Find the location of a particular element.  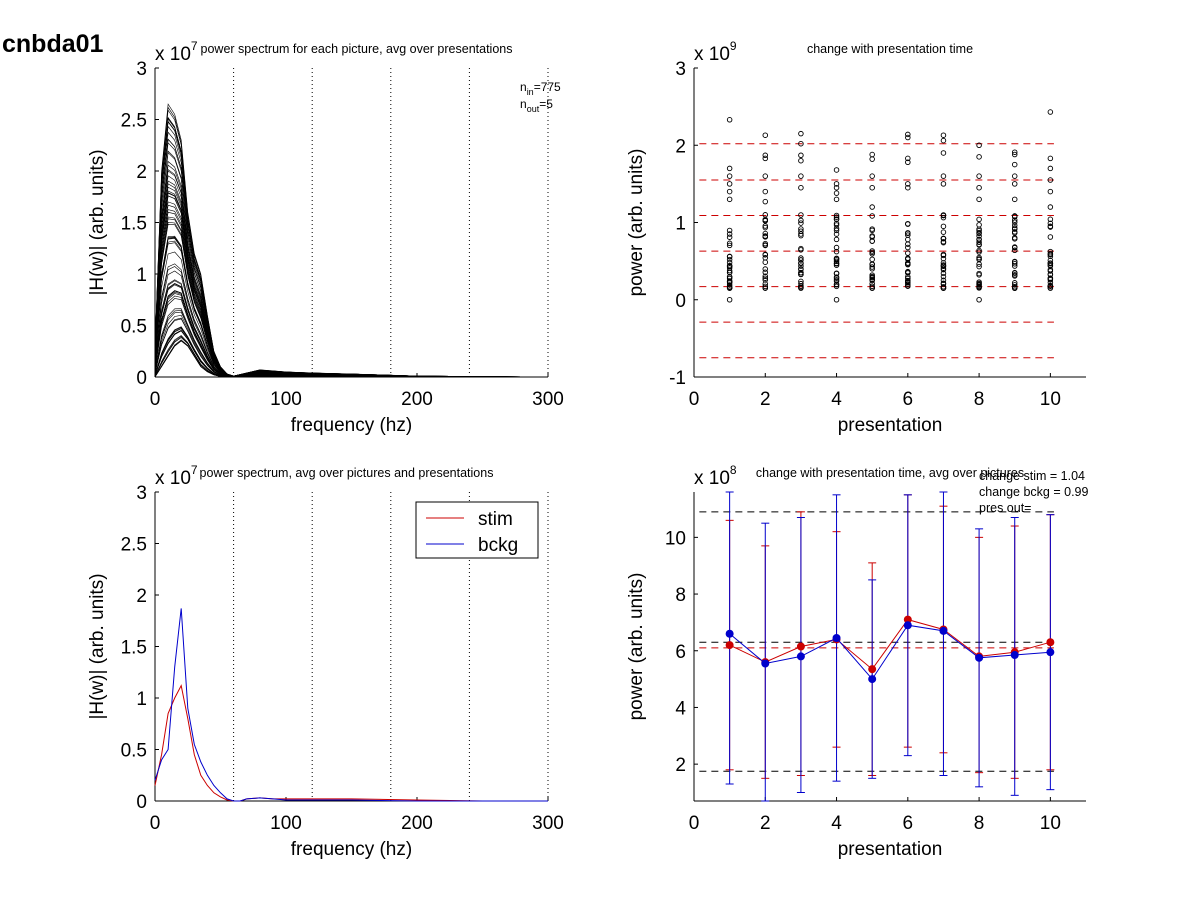

y-exponent-label: x 108 is located at coordinates (715, 476).